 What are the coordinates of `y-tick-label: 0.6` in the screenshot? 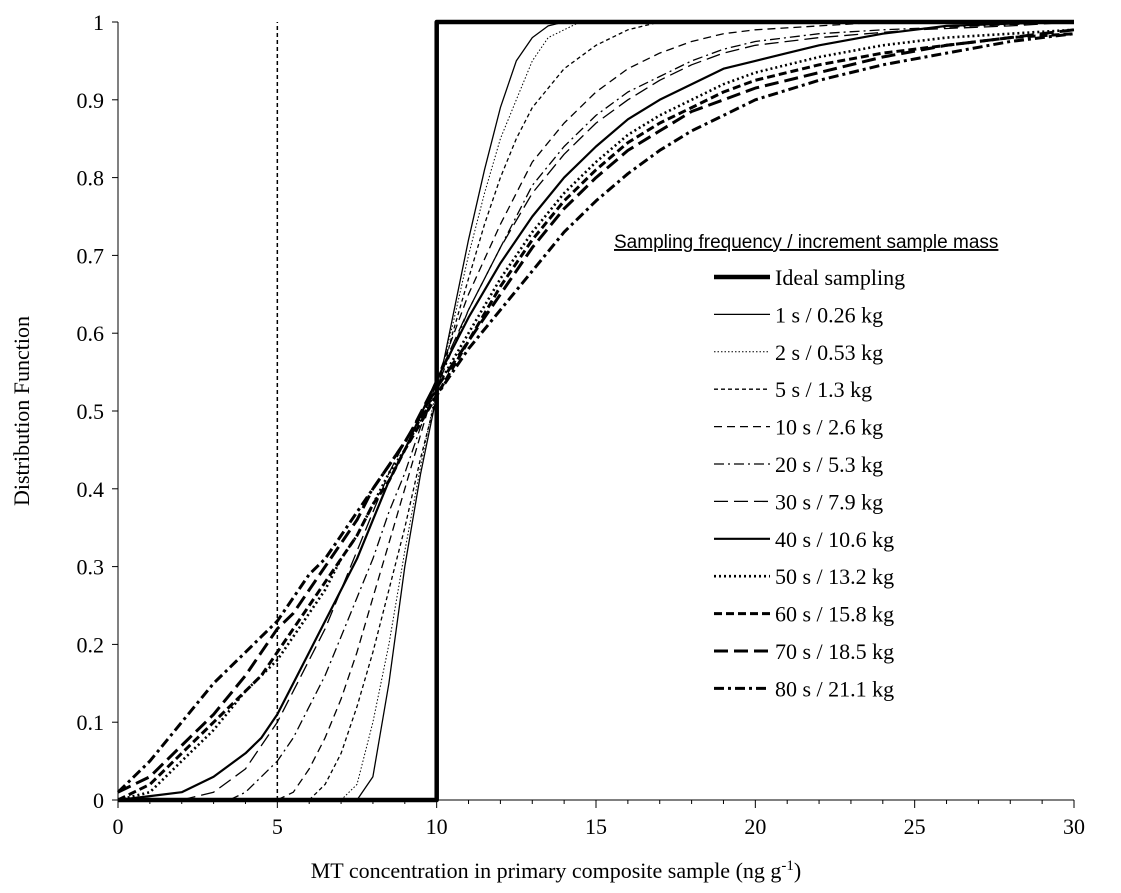 It's located at (91, 333).